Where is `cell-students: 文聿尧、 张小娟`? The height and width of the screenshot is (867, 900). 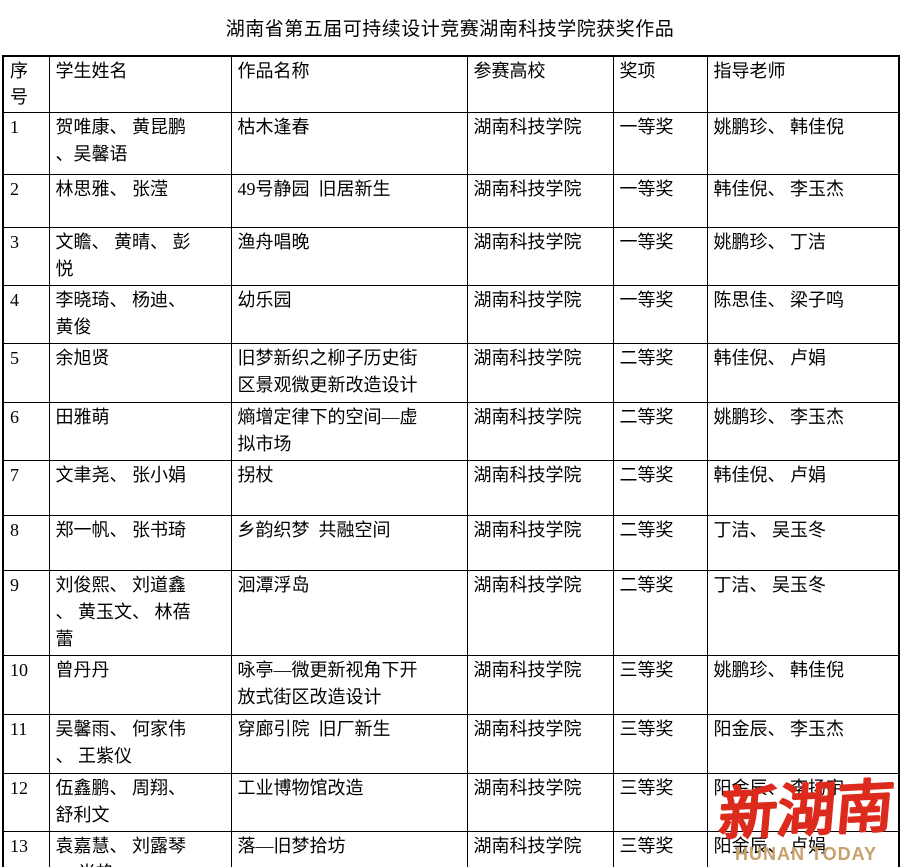 cell-students: 文聿尧、 张小娟 is located at coordinates (140, 488).